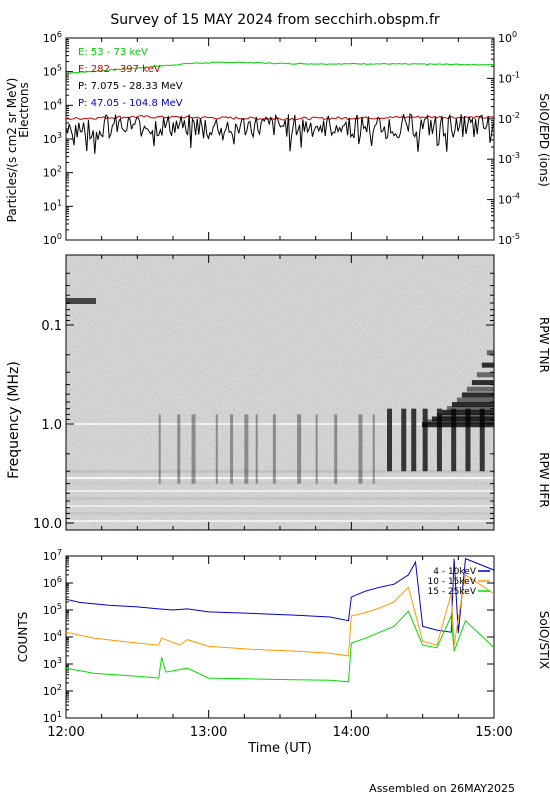 Image resolution: width=550 pixels, height=800 pixels. What do you see at coordinates (442, 788) in the screenshot?
I see `footer-note: Assembled on 26MAY2025` at bounding box center [442, 788].